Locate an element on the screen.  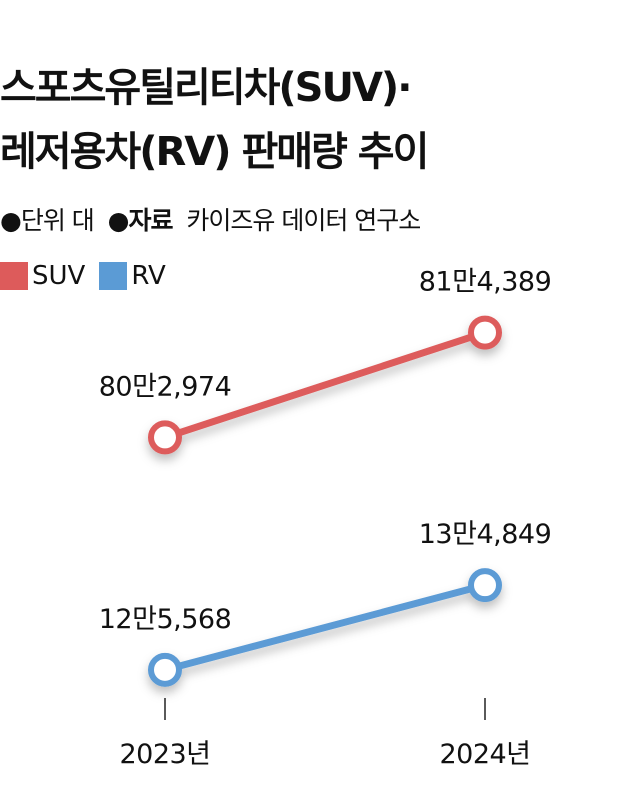
legend-item-suv: SUV is located at coordinates (42, 276).